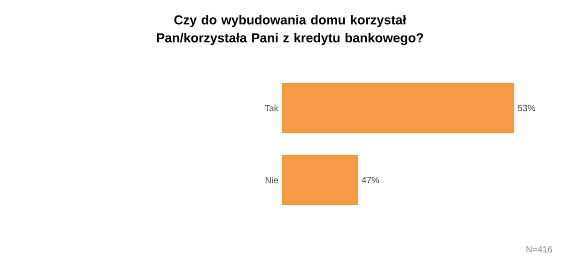  I want to click on y-tick-label: Tak, so click(271, 108).